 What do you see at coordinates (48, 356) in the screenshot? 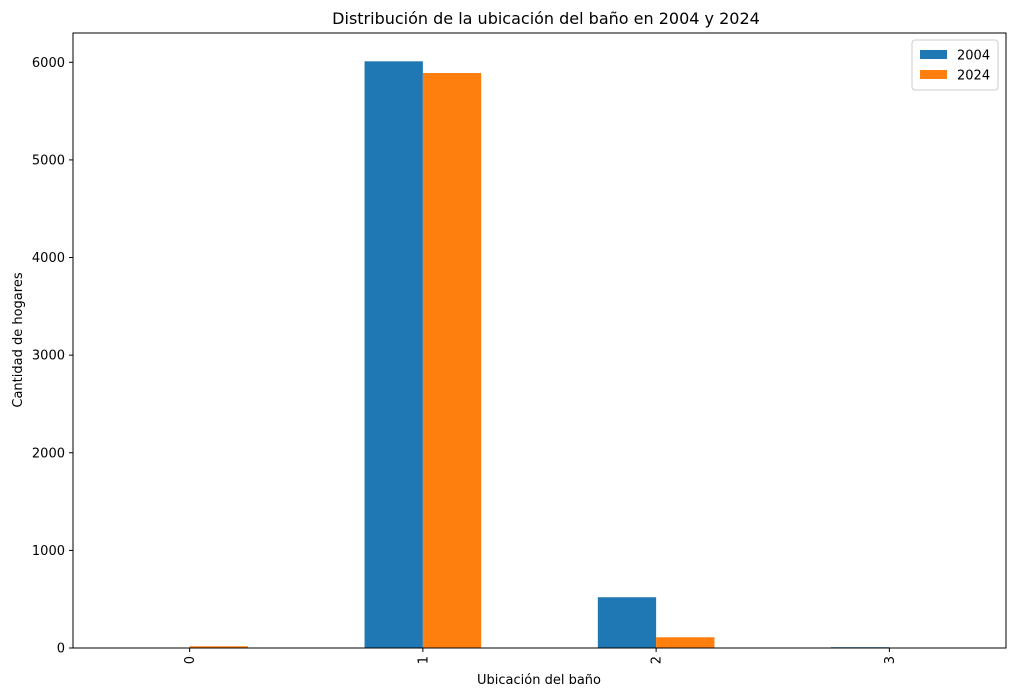
I see `y-tick-label: 3000` at bounding box center [48, 356].